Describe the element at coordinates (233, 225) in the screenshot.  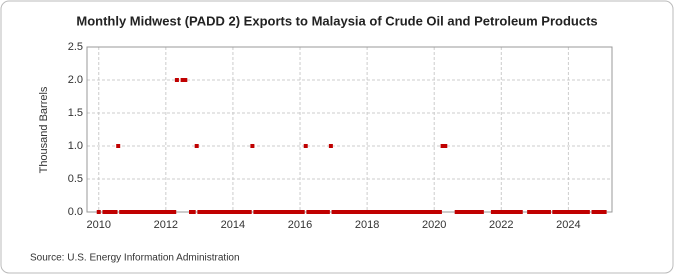
I see `x-tick-label: 2014` at that location.